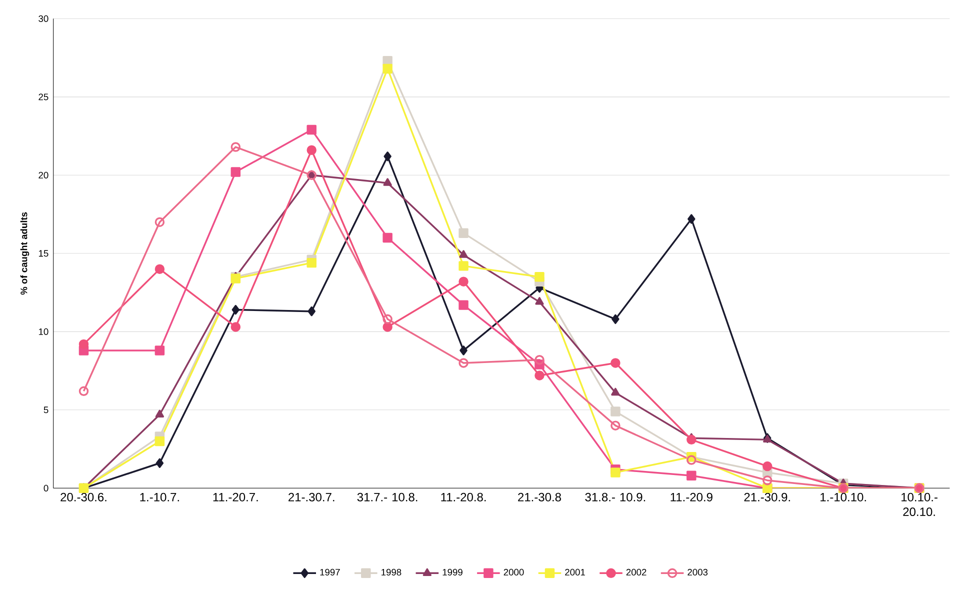  What do you see at coordinates (392, 572) in the screenshot?
I see `legend-label: 1998` at bounding box center [392, 572].